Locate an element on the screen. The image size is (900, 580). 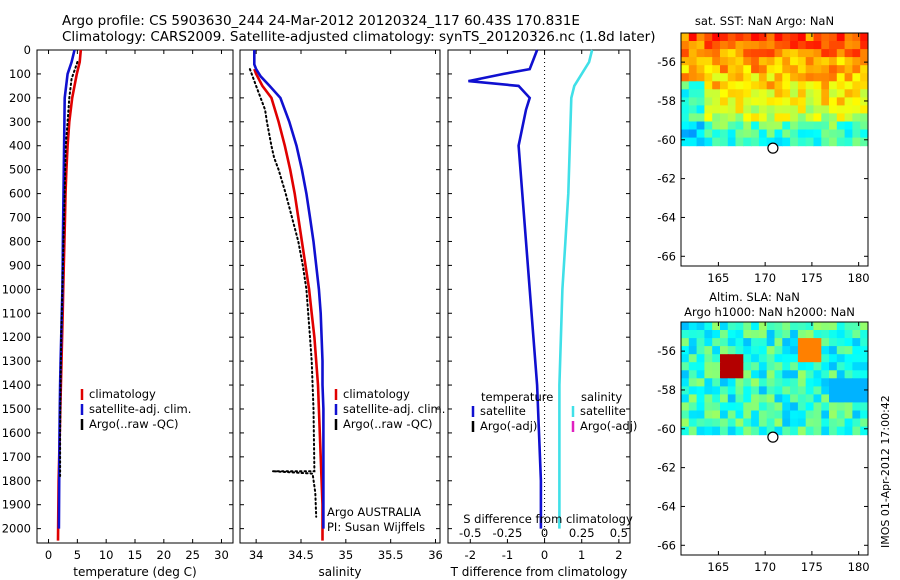
legend-label: satellite is located at coordinates (503, 411).